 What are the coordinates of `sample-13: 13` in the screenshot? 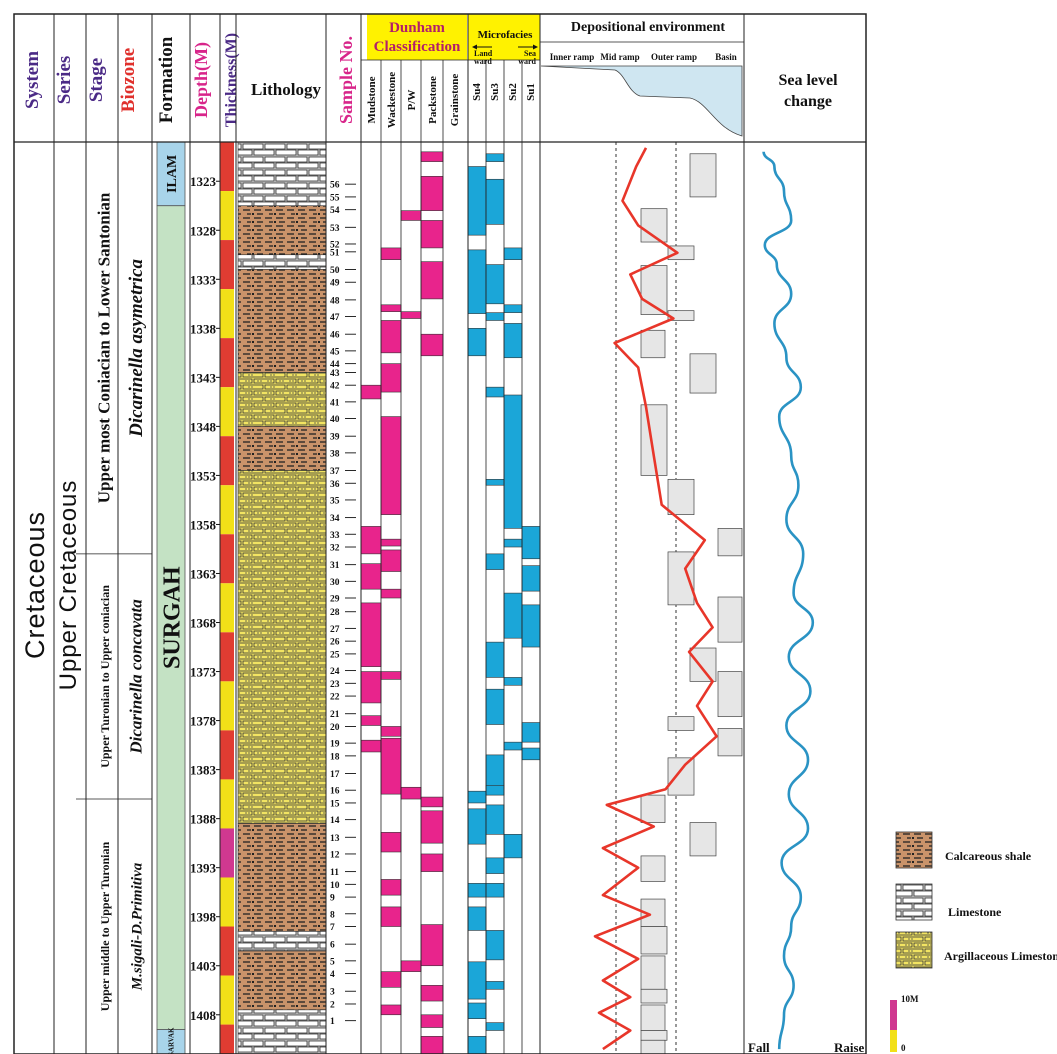 It's located at (335, 839).